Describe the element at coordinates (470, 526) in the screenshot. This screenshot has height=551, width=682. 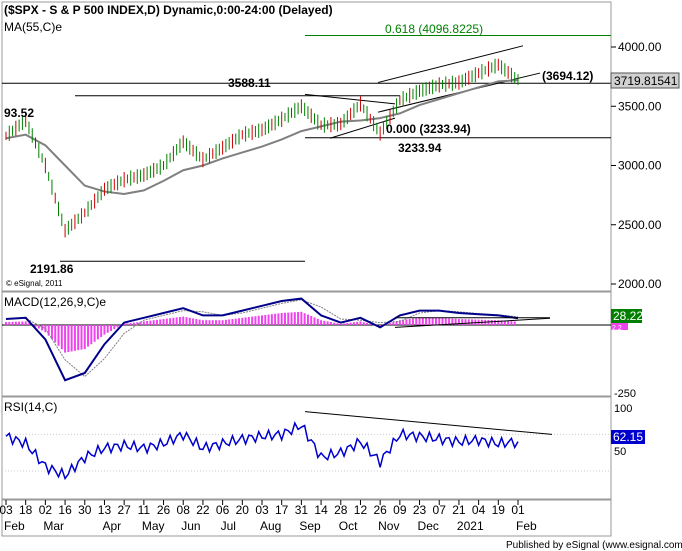
I see `x-month-label: 2021` at that location.